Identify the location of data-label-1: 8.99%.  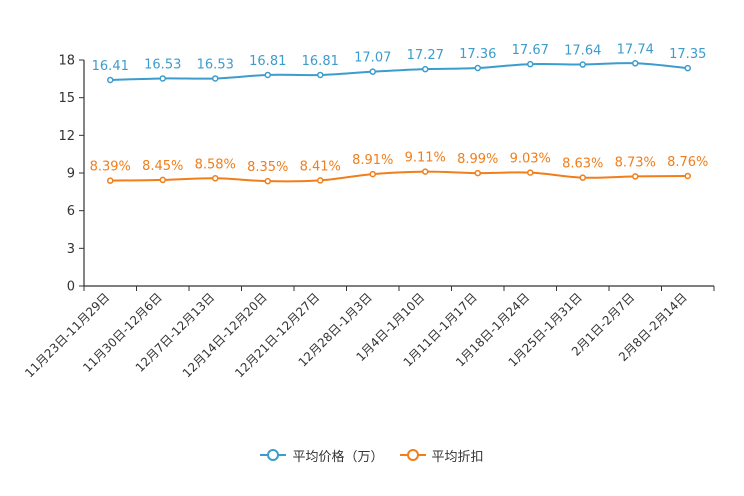
(477, 159).